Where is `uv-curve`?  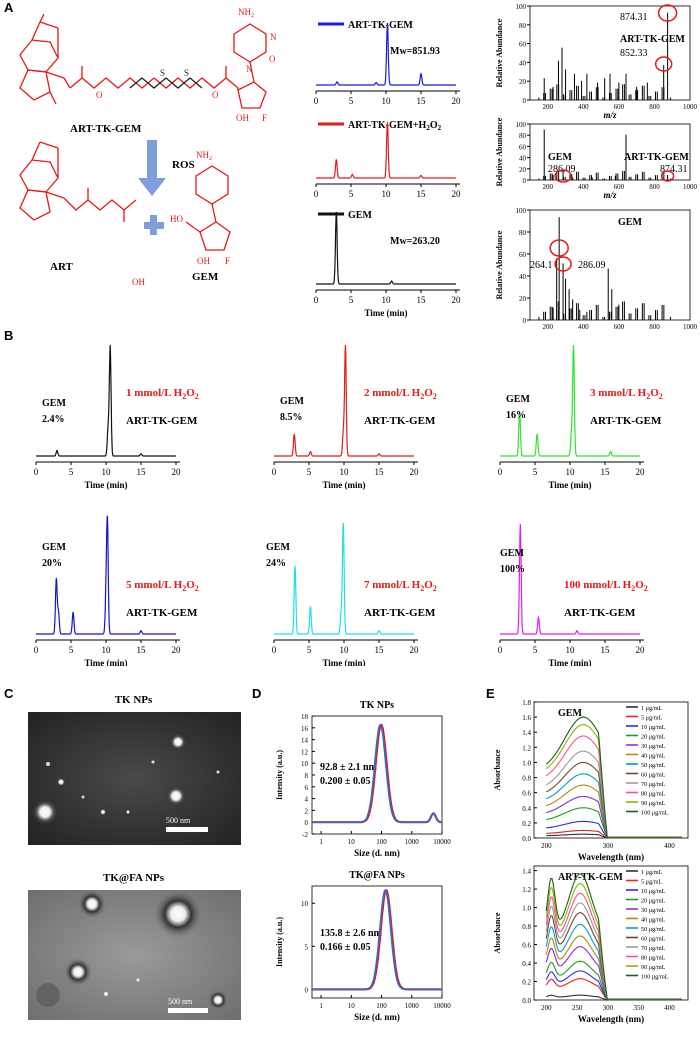
uv-curve is located at coordinates (613, 937).